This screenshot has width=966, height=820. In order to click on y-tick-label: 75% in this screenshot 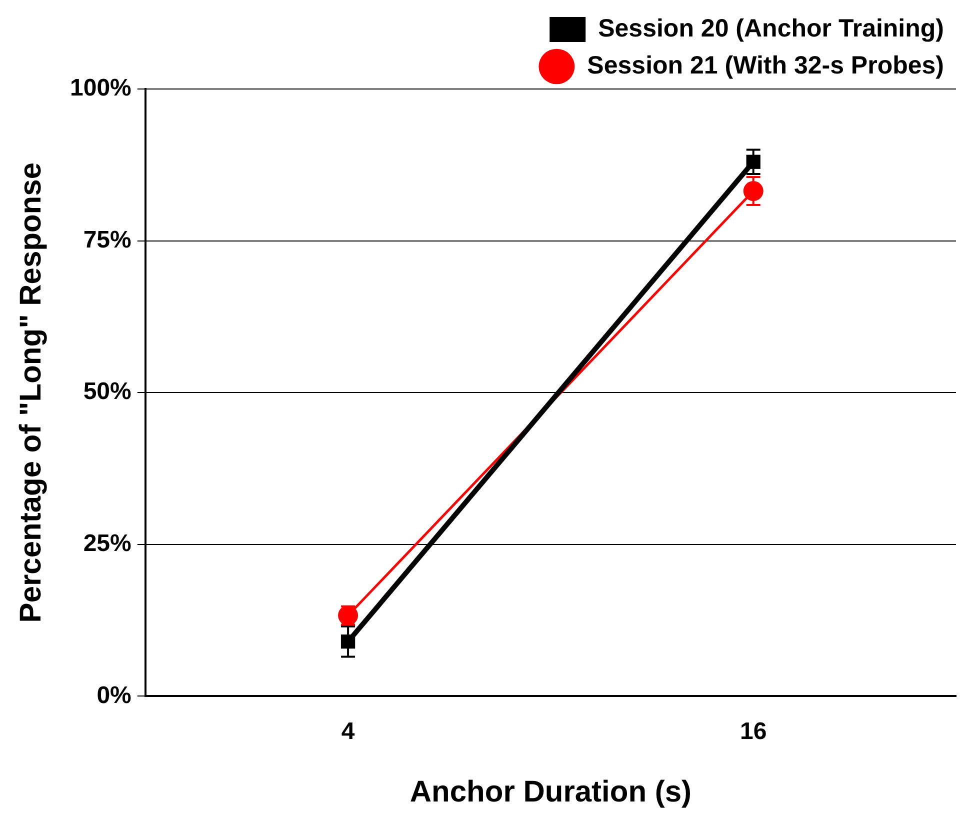, I will do `click(107, 240)`.